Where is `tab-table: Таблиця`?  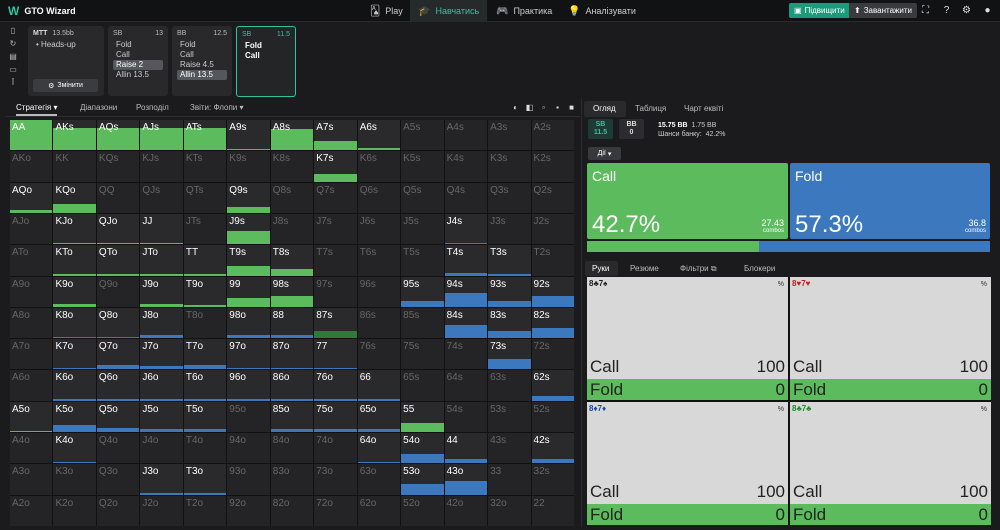
tab-table: Таблиця is located at coordinates (651, 108).